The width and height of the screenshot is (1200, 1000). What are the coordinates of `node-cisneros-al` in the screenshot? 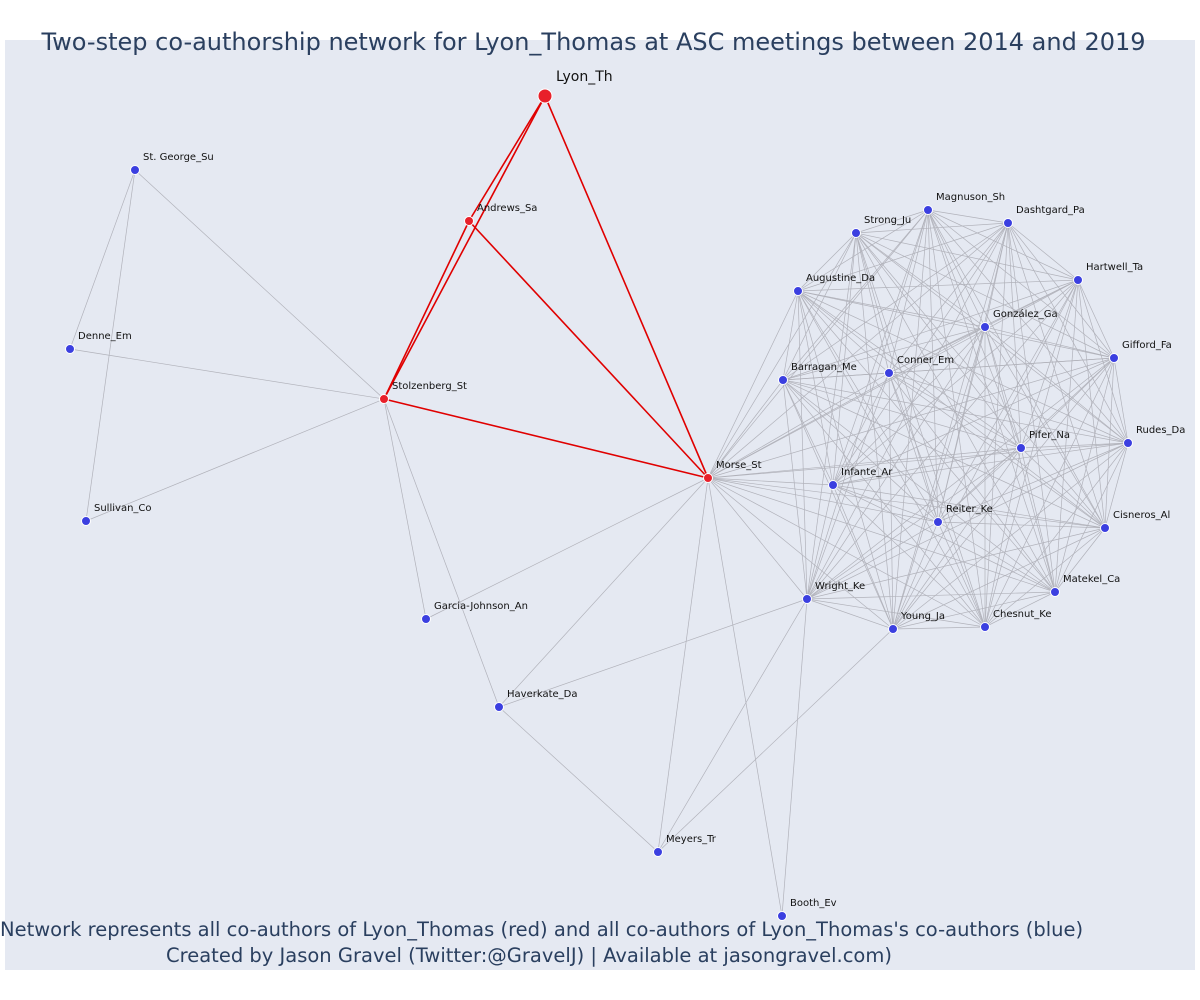 It's located at (1105, 528).